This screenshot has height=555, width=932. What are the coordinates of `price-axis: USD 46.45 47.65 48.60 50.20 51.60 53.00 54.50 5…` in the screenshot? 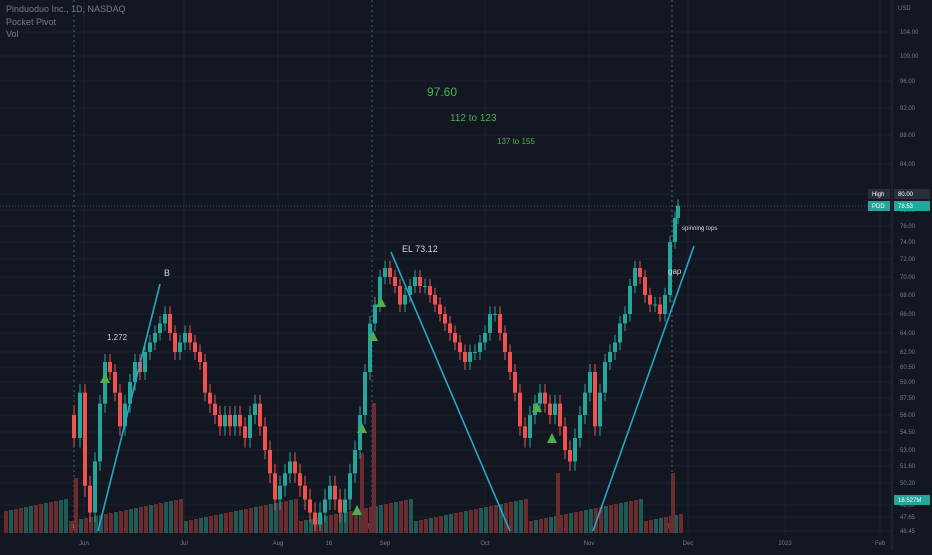 It's located at (905, 275).